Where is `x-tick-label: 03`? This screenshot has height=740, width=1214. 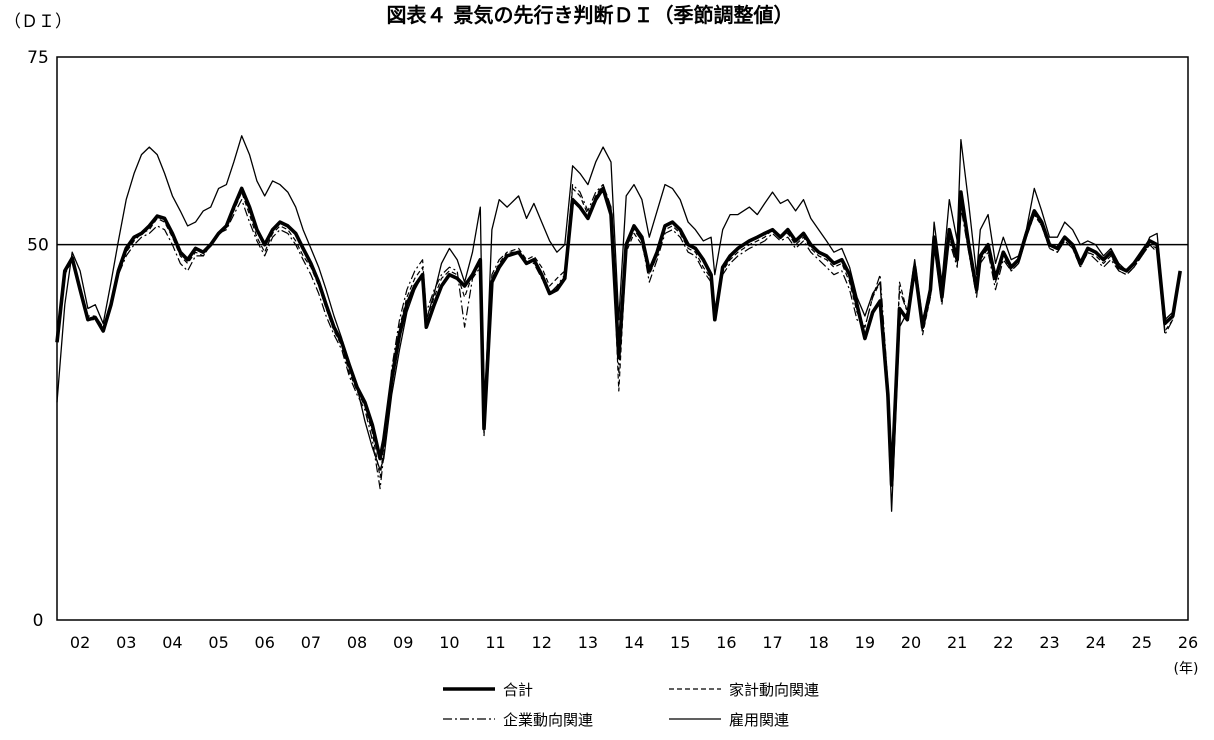
x-tick-label: 03 is located at coordinates (126, 642).